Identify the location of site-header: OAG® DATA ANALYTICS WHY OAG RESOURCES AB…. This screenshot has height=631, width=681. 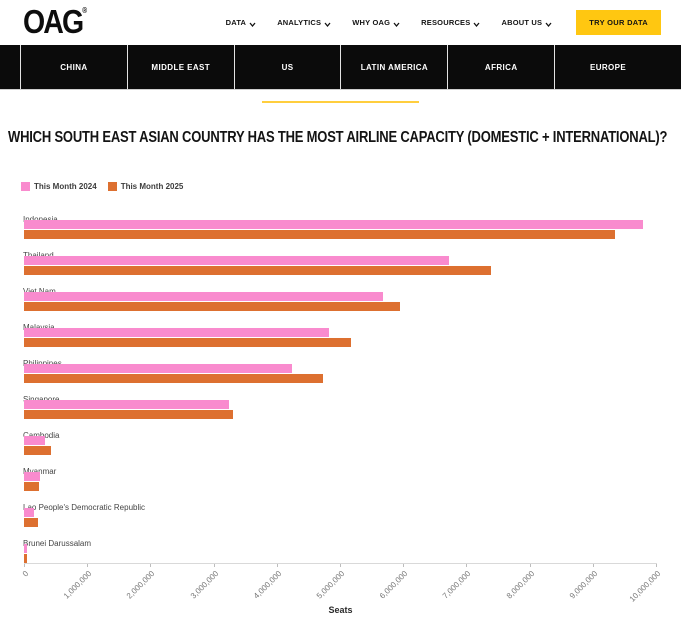
(340, 22).